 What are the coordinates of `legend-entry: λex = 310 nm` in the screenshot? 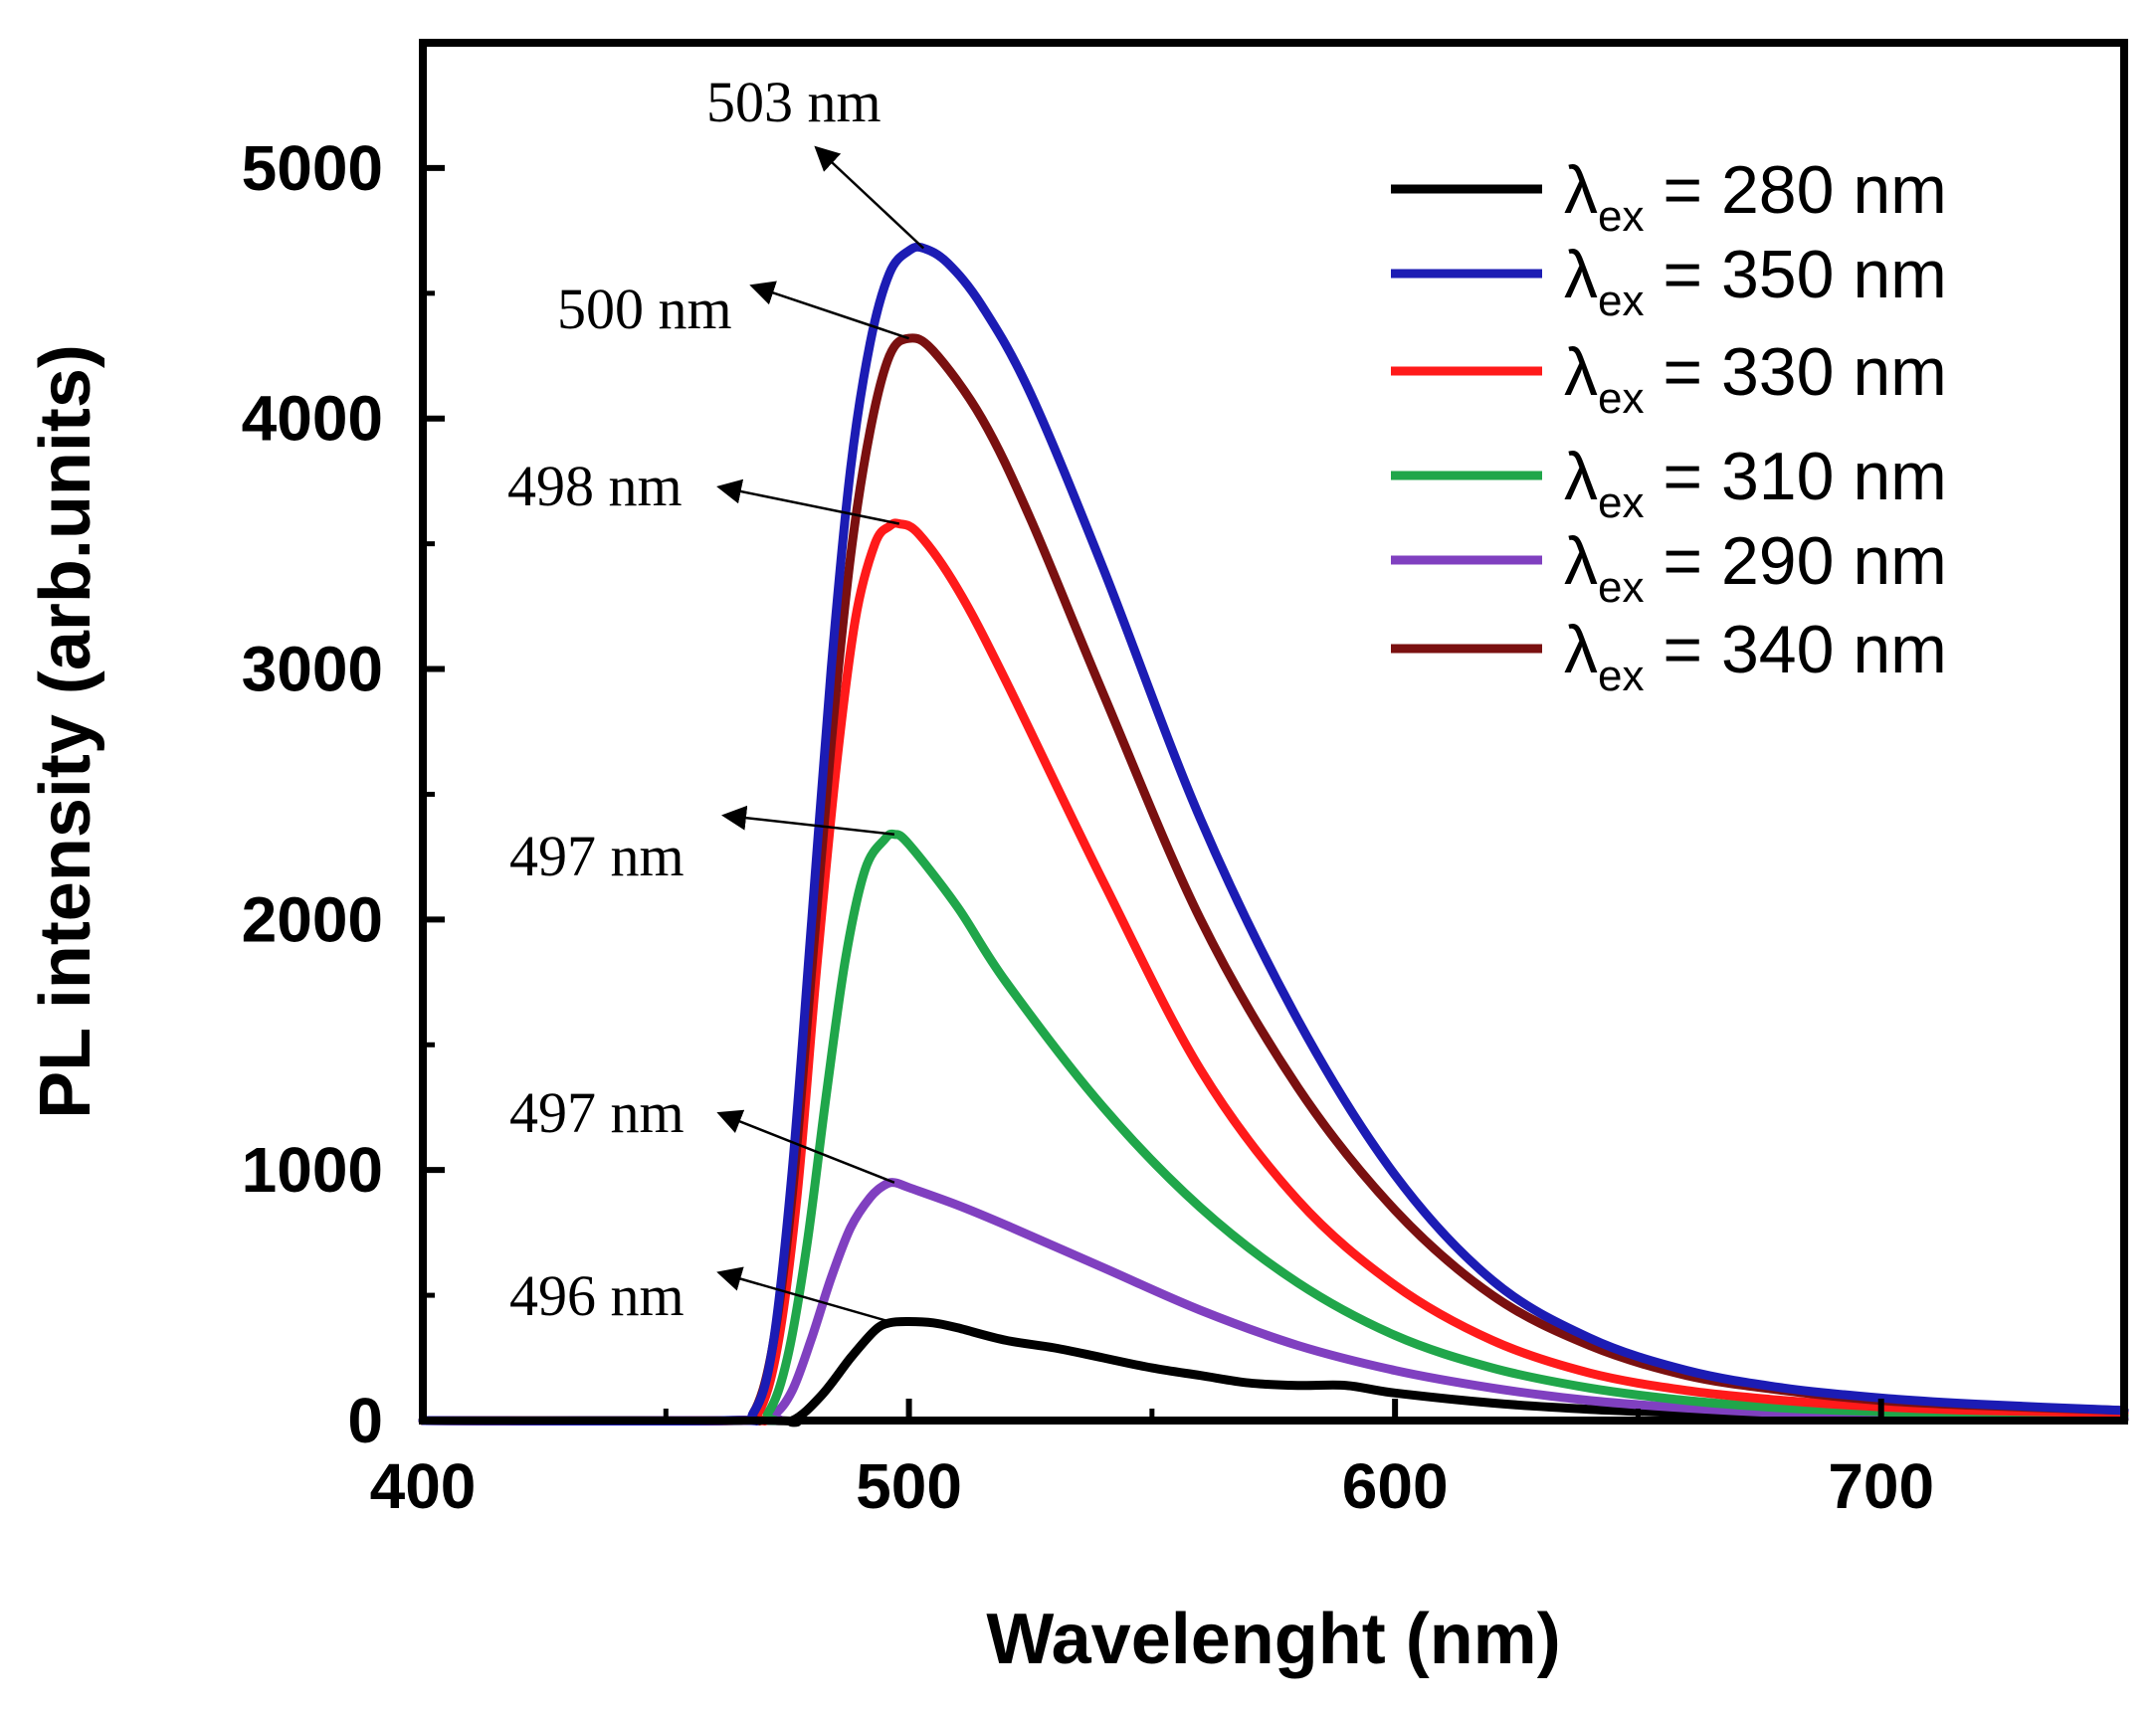 It's located at (1669, 483).